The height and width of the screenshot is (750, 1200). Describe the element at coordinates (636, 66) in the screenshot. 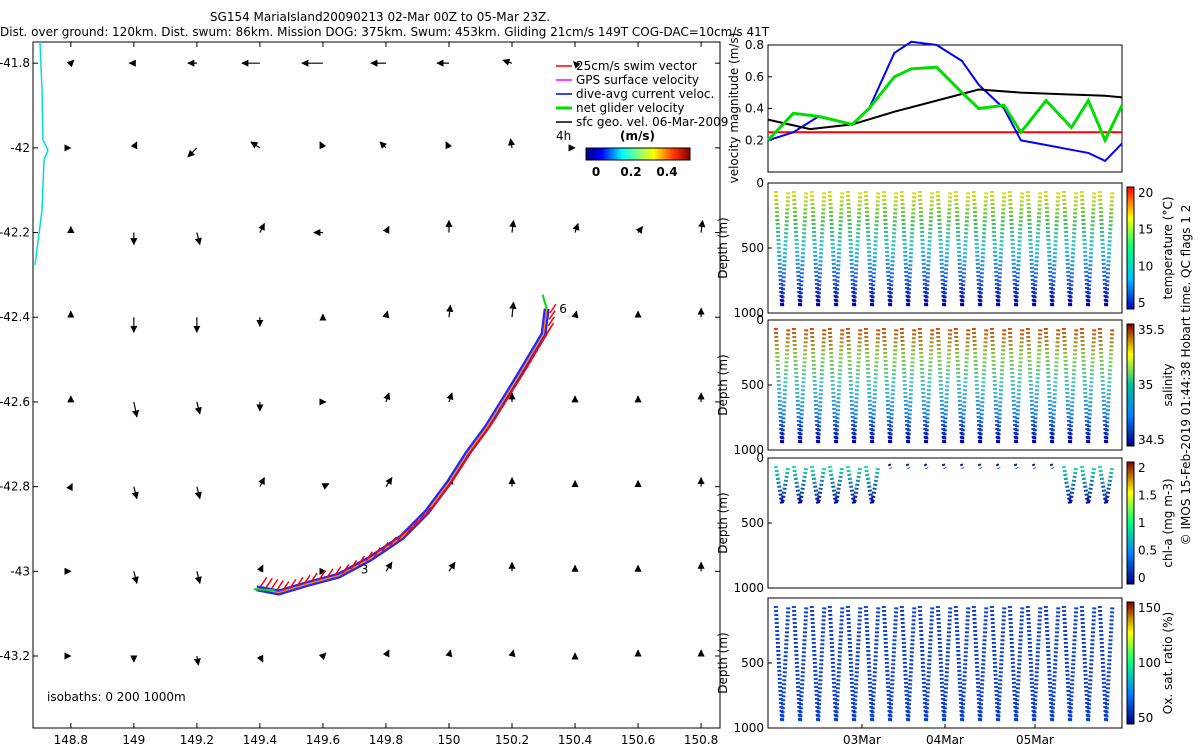

I see `legend-label-0: 25cm/s swim vector` at that location.